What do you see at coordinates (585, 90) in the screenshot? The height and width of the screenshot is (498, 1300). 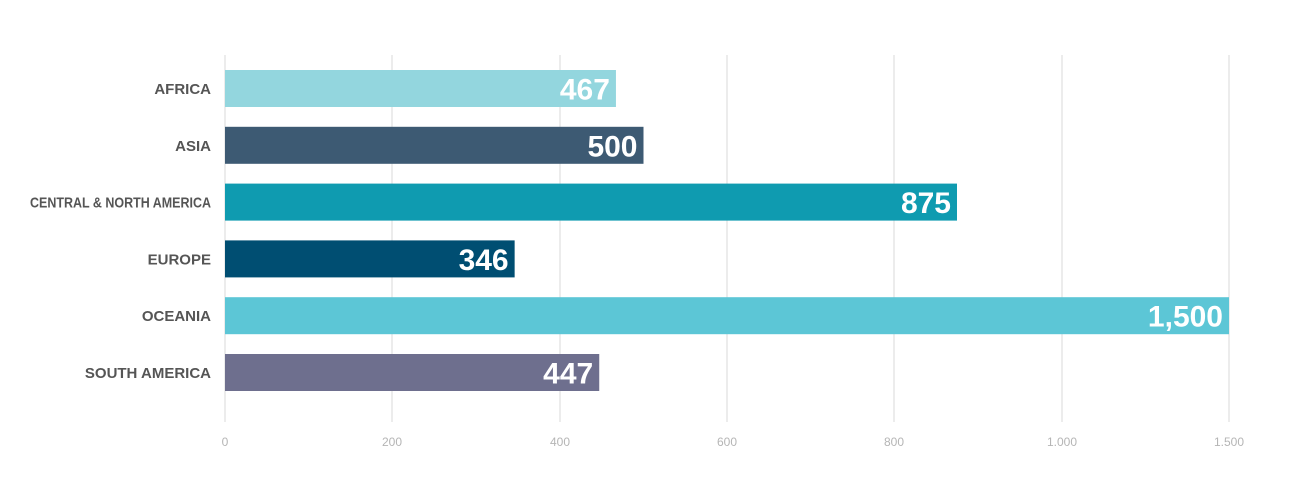 I see `value-label: 467` at bounding box center [585, 90].